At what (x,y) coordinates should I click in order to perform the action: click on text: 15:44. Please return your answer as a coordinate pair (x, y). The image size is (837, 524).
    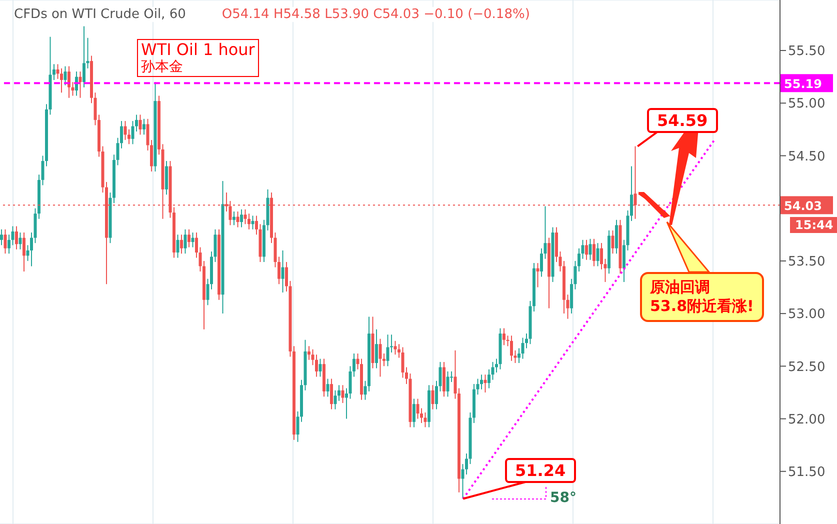
    Looking at the image, I should click on (813, 225).